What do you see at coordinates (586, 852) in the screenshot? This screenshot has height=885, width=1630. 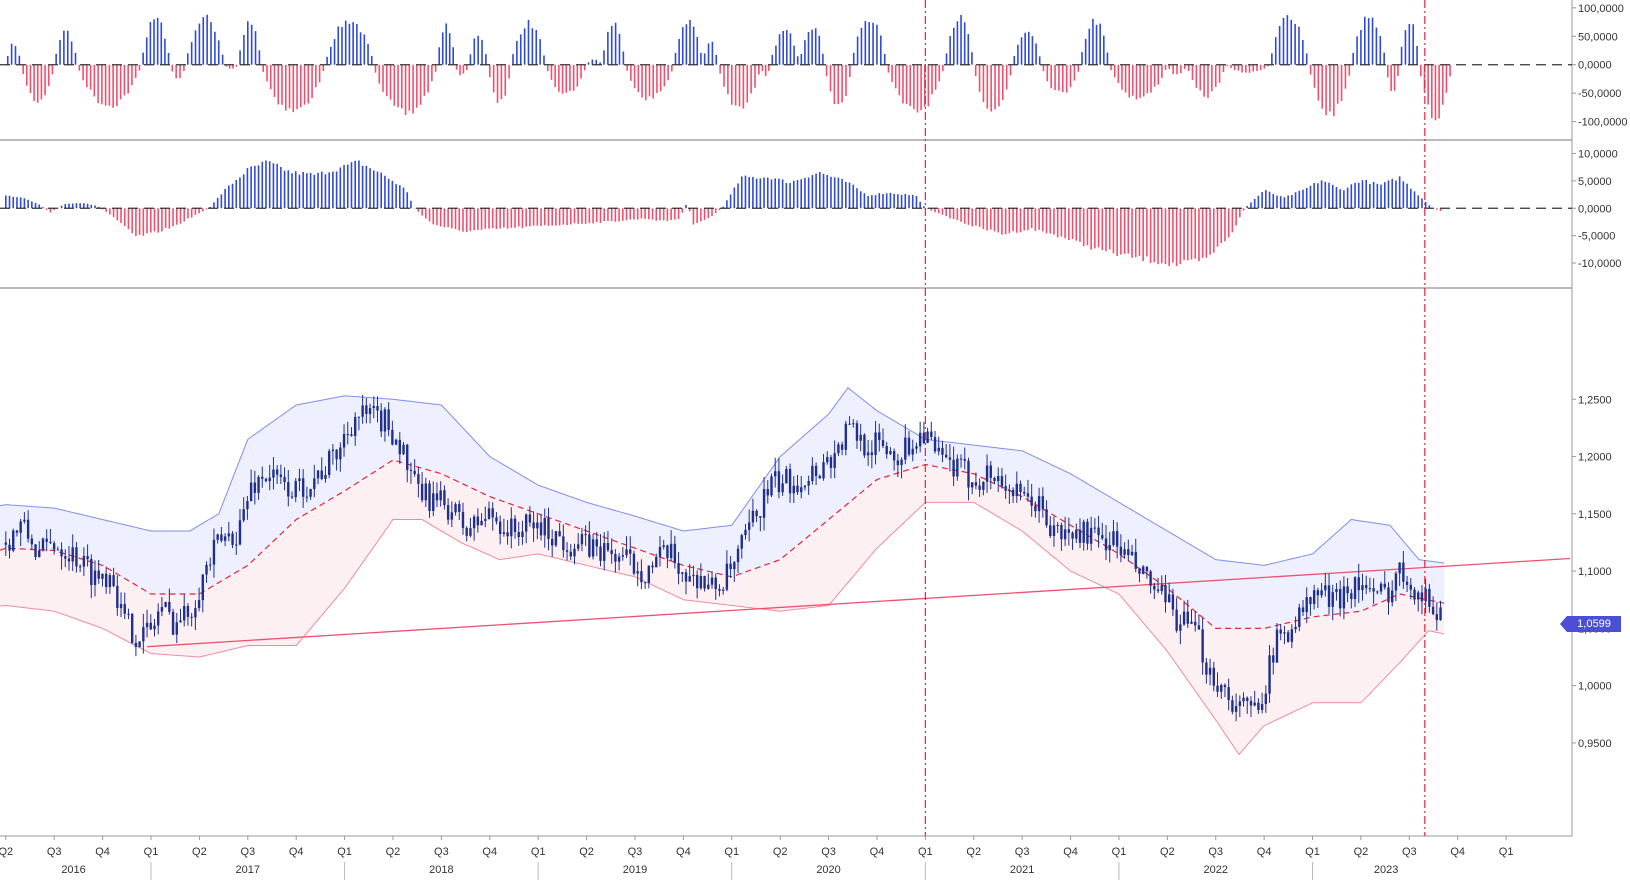 I see `x-quarter-label: Q2` at bounding box center [586, 852].